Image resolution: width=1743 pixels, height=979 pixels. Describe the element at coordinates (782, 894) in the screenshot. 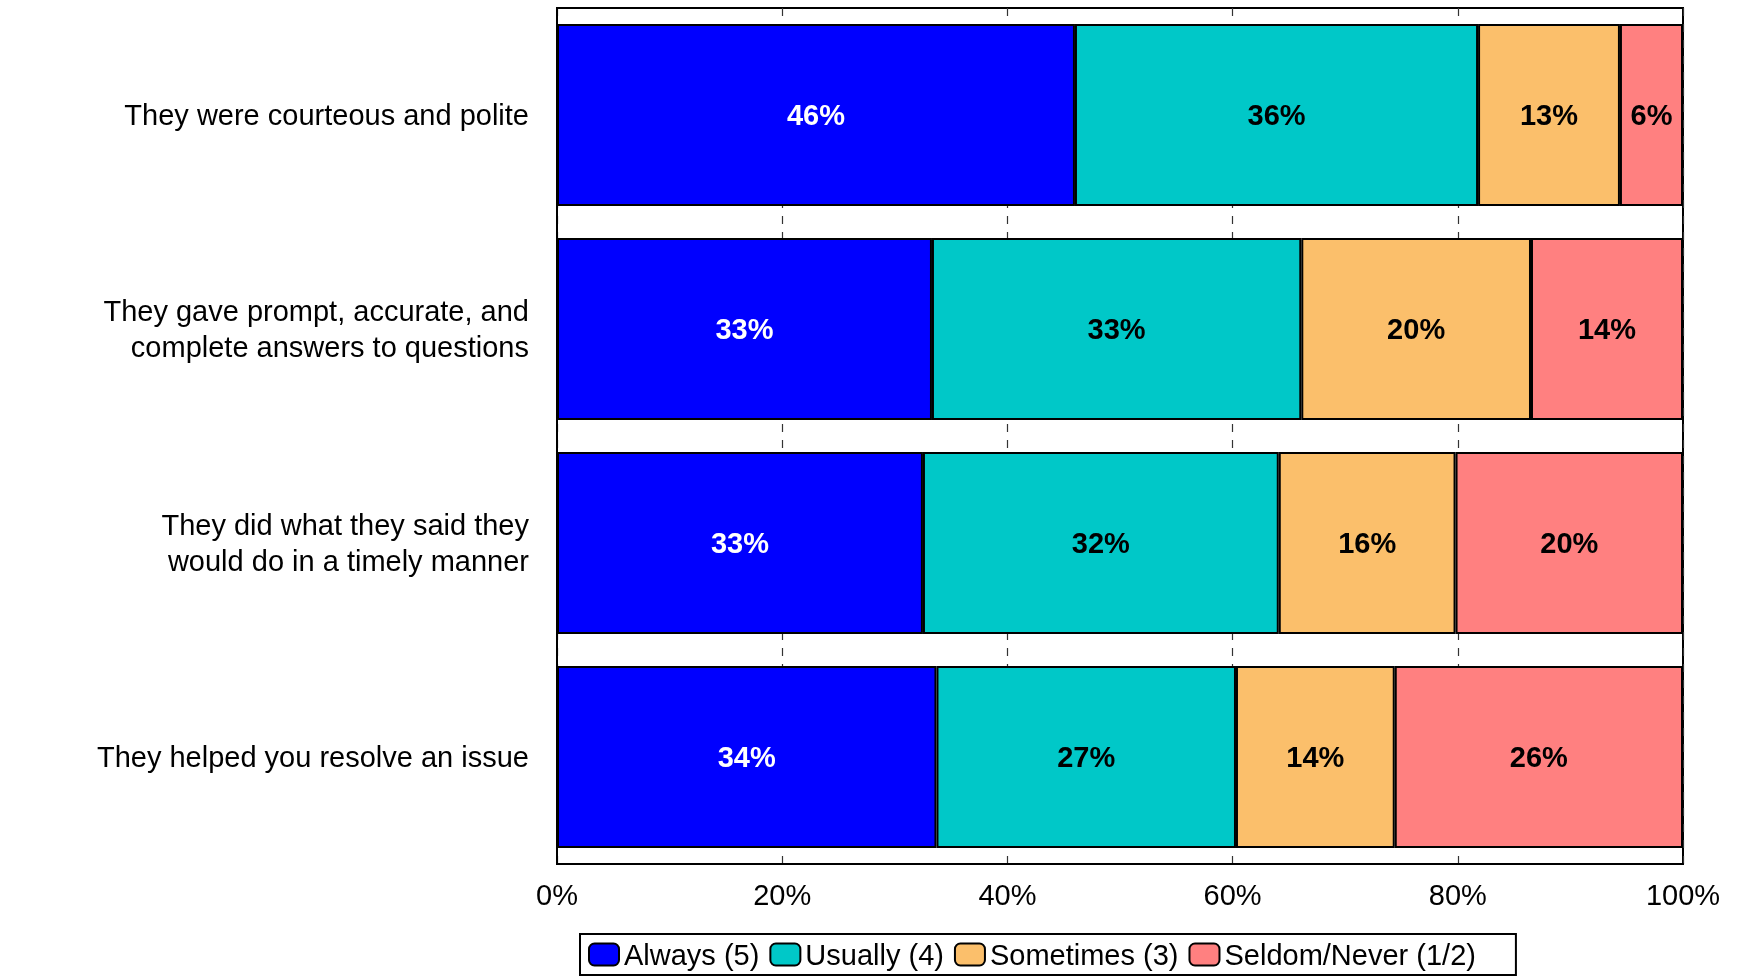

I see `x-tick-label: 20%` at that location.